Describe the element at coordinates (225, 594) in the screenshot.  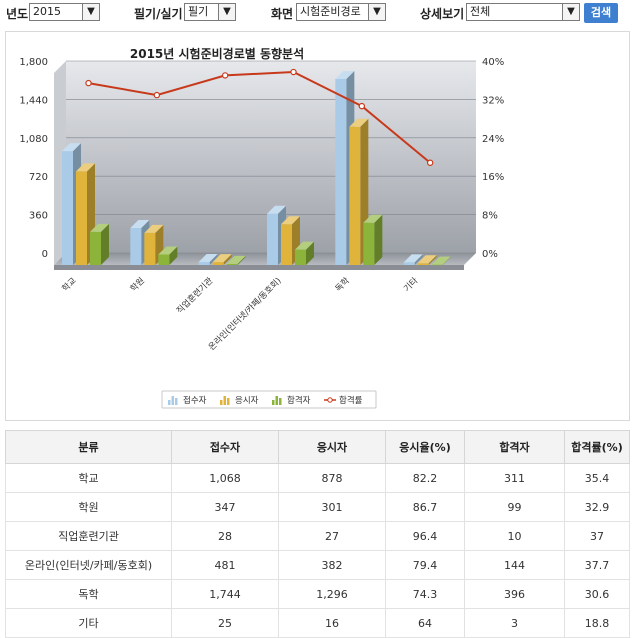
I see `cell-applicants: 1,744` at that location.